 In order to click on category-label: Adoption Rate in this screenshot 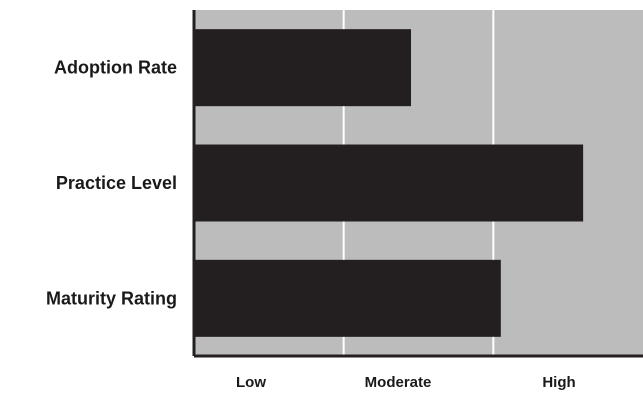, I will do `click(115, 68)`.